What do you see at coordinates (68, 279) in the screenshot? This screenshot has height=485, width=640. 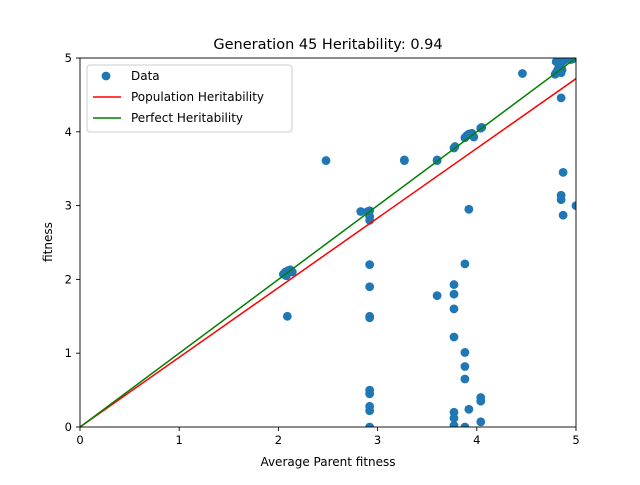 I see `y-tick-label: 2` at bounding box center [68, 279].